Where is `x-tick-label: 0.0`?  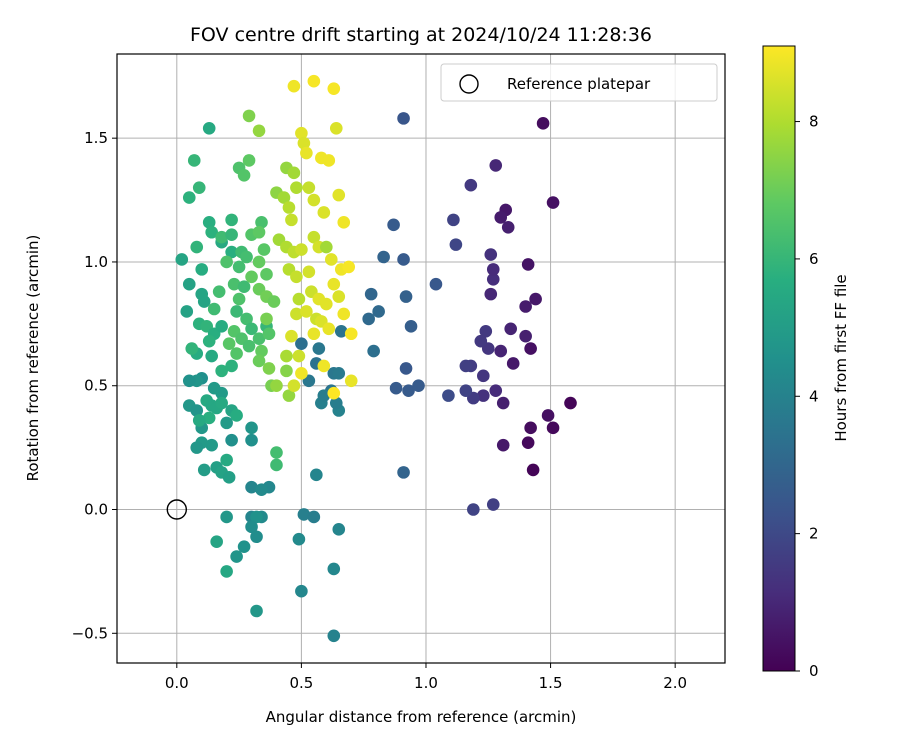
x-tick-label: 0.0 is located at coordinates (177, 683).